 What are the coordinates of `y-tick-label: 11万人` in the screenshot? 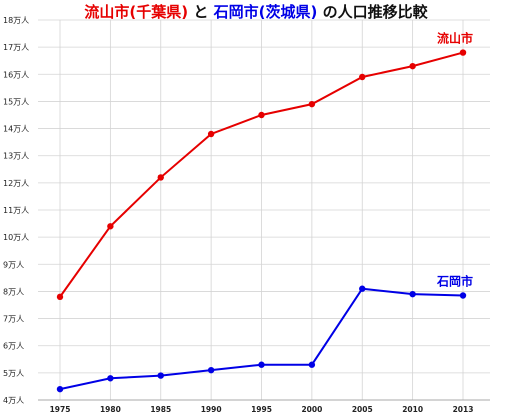 It's located at (16, 210).